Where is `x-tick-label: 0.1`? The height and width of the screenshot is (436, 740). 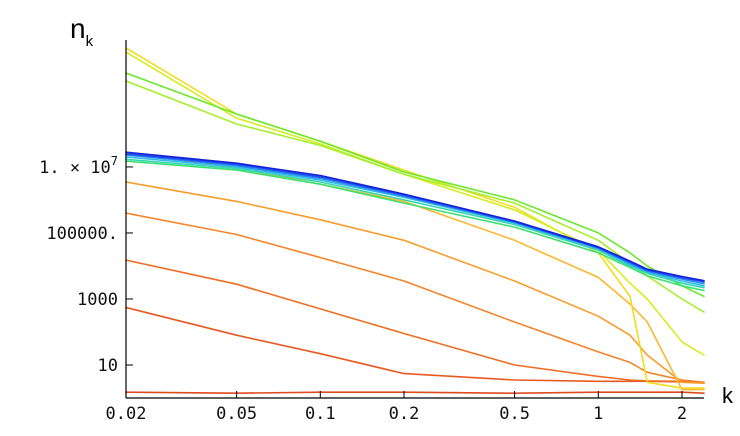 x-tick-label: 0.1 is located at coordinates (320, 414).